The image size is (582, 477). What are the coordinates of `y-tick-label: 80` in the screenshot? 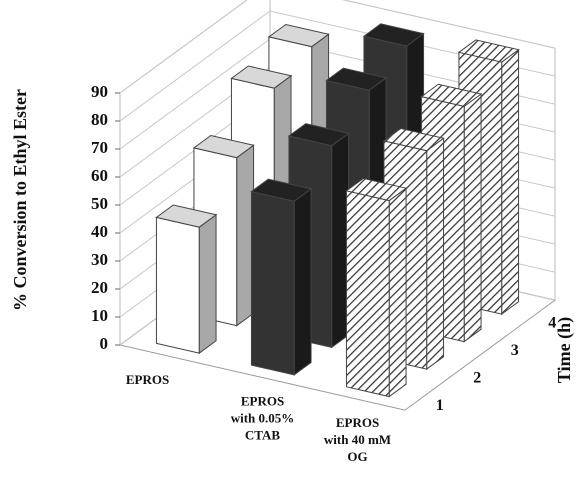 It's located at (99, 119).